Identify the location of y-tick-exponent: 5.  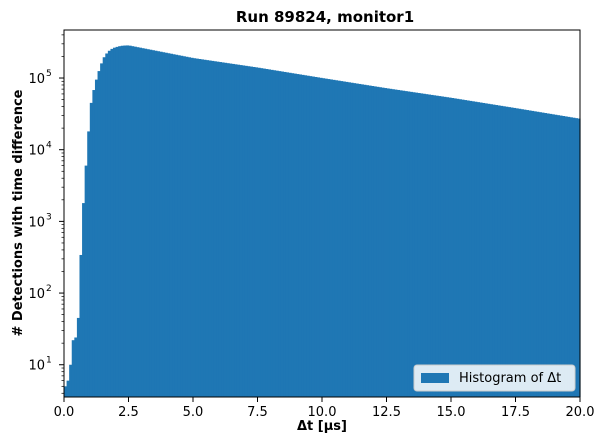
(49, 74).